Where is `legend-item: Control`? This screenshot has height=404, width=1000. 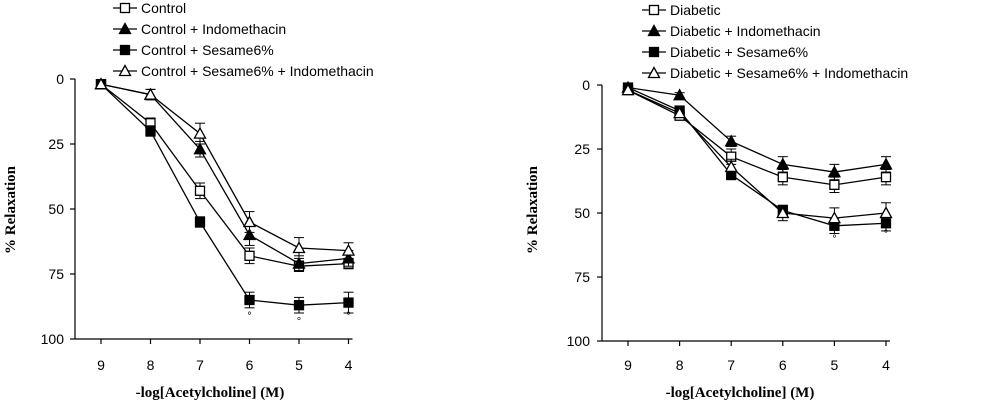 legend-item: Control is located at coordinates (149, 8).